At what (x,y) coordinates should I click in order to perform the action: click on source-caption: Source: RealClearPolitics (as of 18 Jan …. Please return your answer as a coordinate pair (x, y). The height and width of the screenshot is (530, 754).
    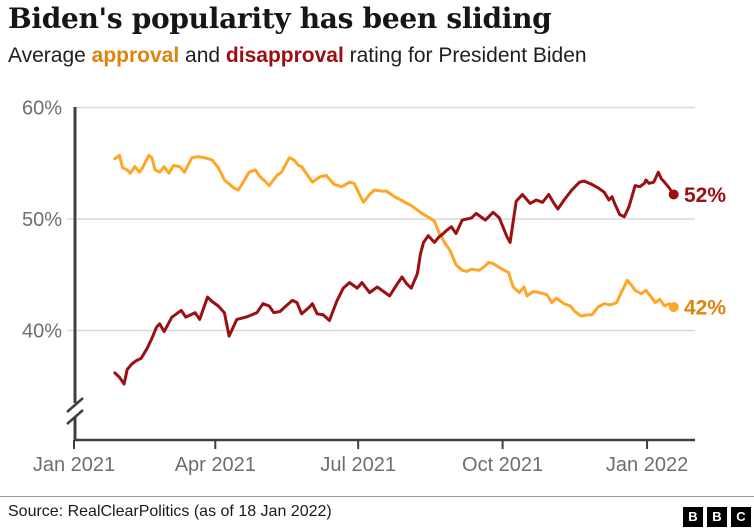
    Looking at the image, I should click on (170, 511).